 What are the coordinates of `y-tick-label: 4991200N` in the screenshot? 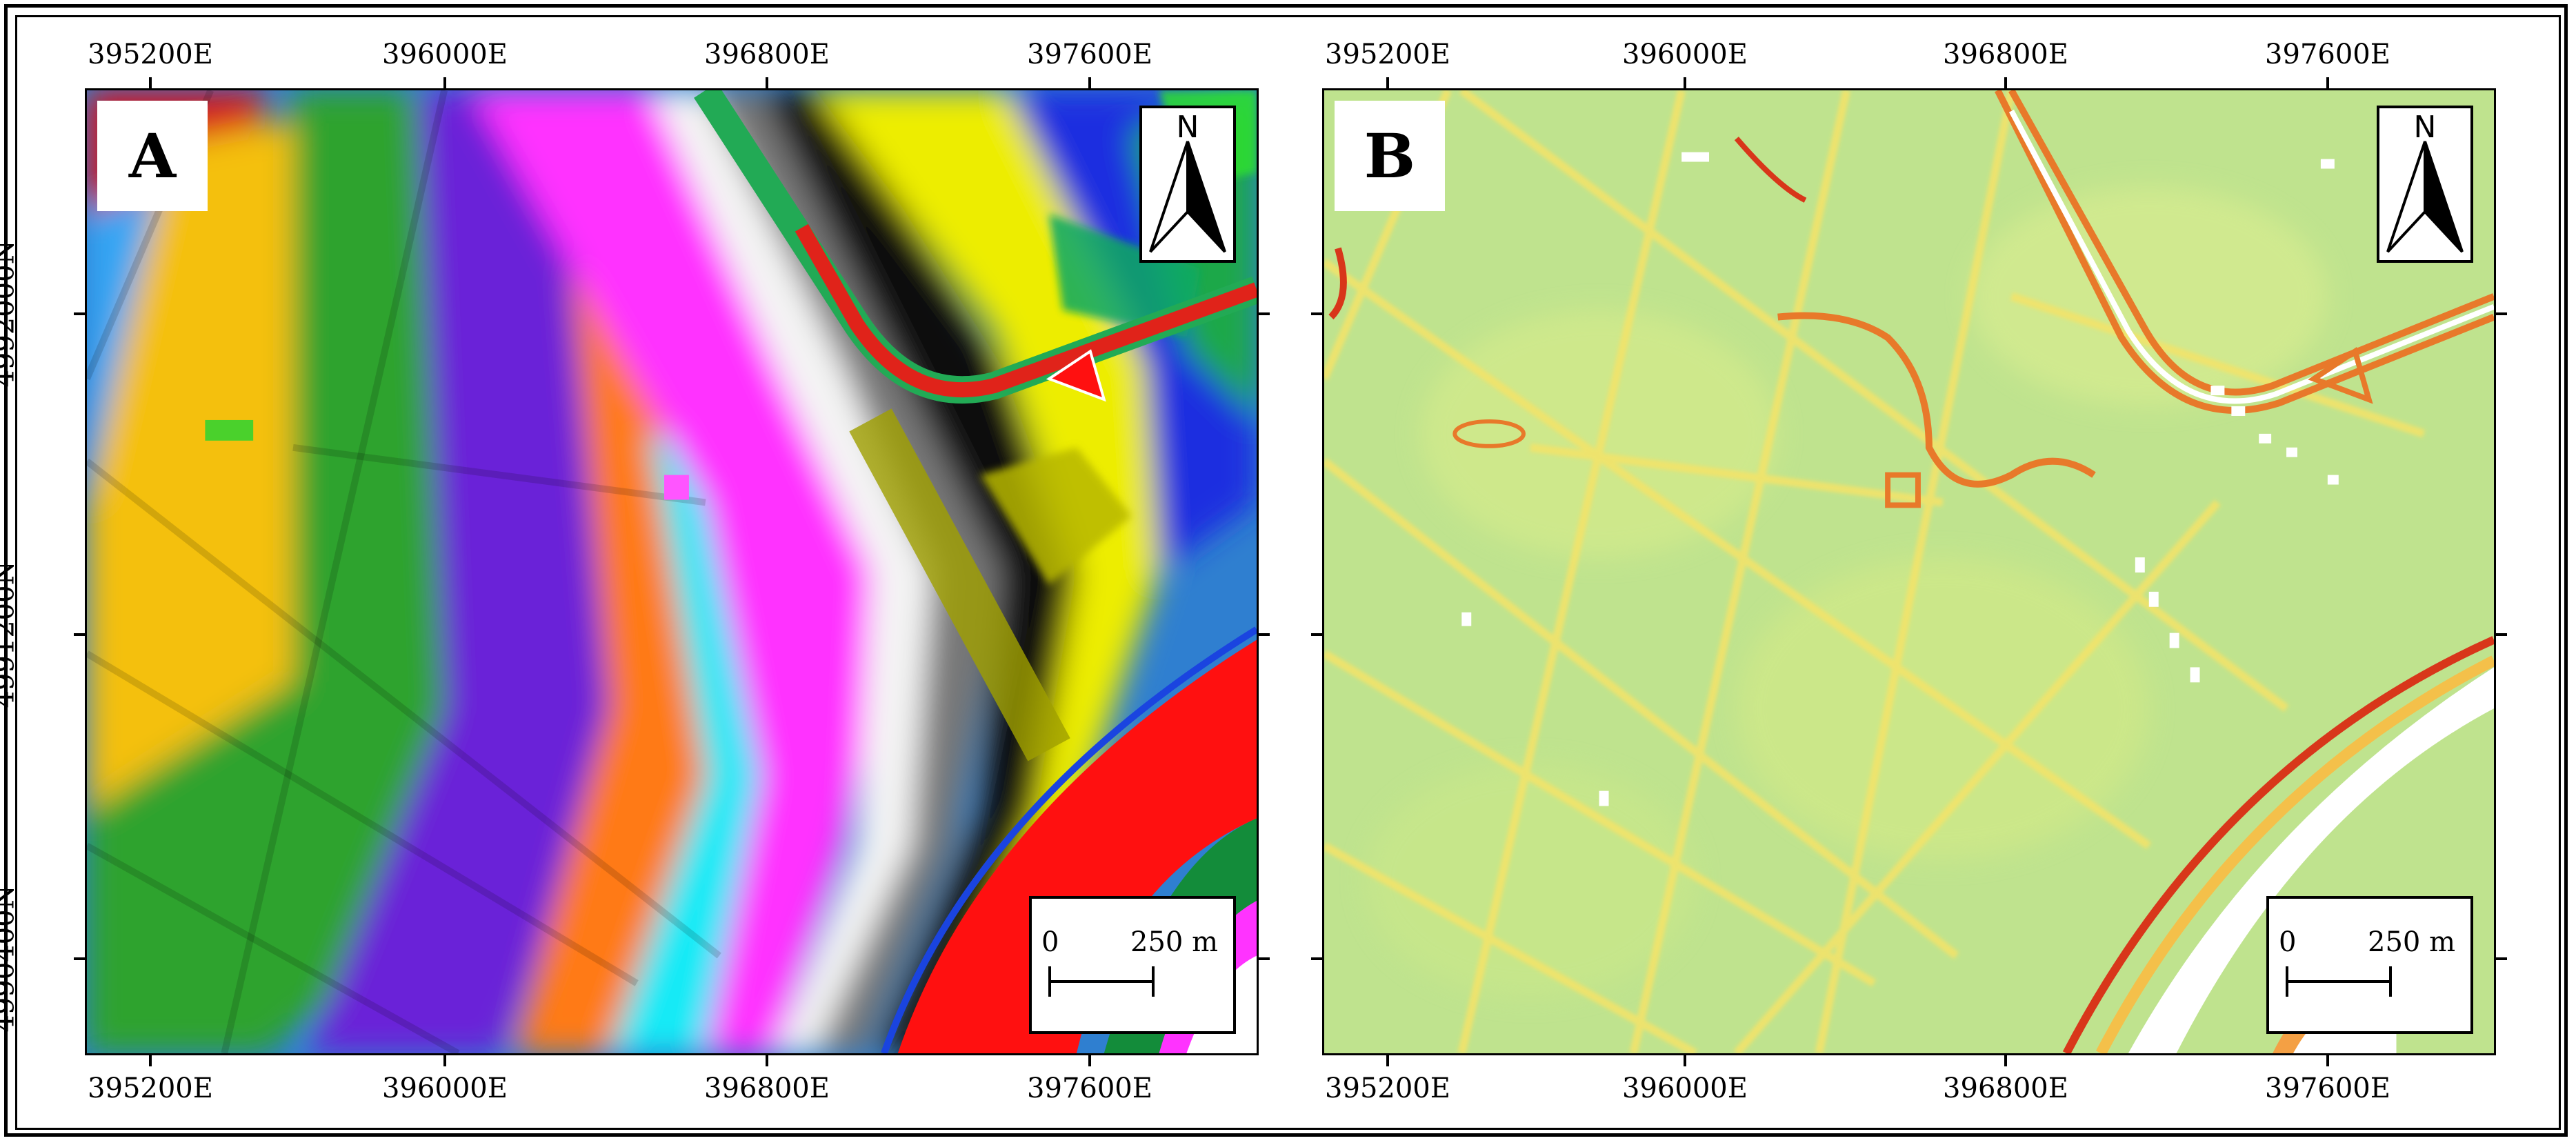 It's located at (10, 634).